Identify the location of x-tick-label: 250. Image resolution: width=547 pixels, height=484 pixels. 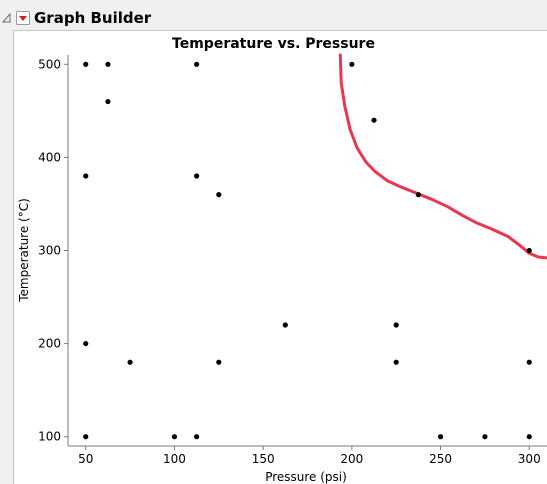
(440, 459).